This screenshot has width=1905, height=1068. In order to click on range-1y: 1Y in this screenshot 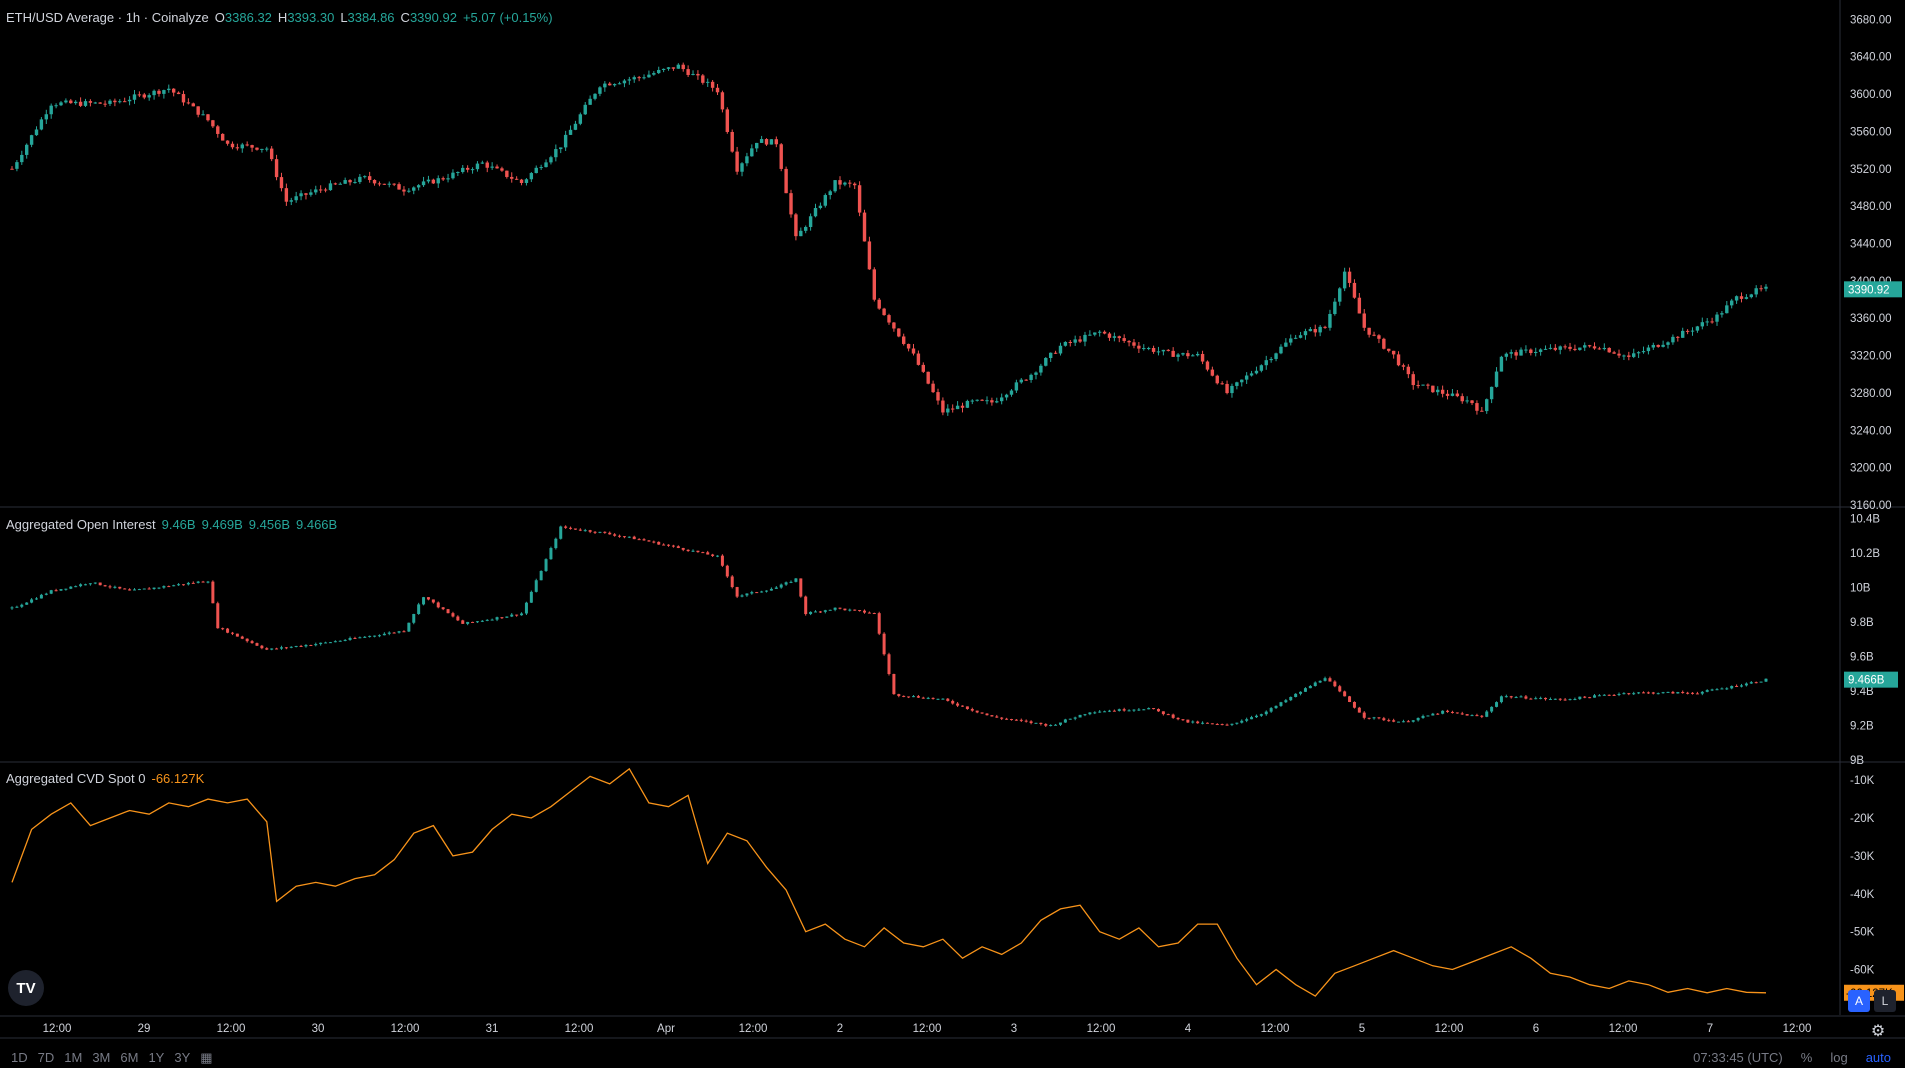, I will do `click(156, 1057)`.